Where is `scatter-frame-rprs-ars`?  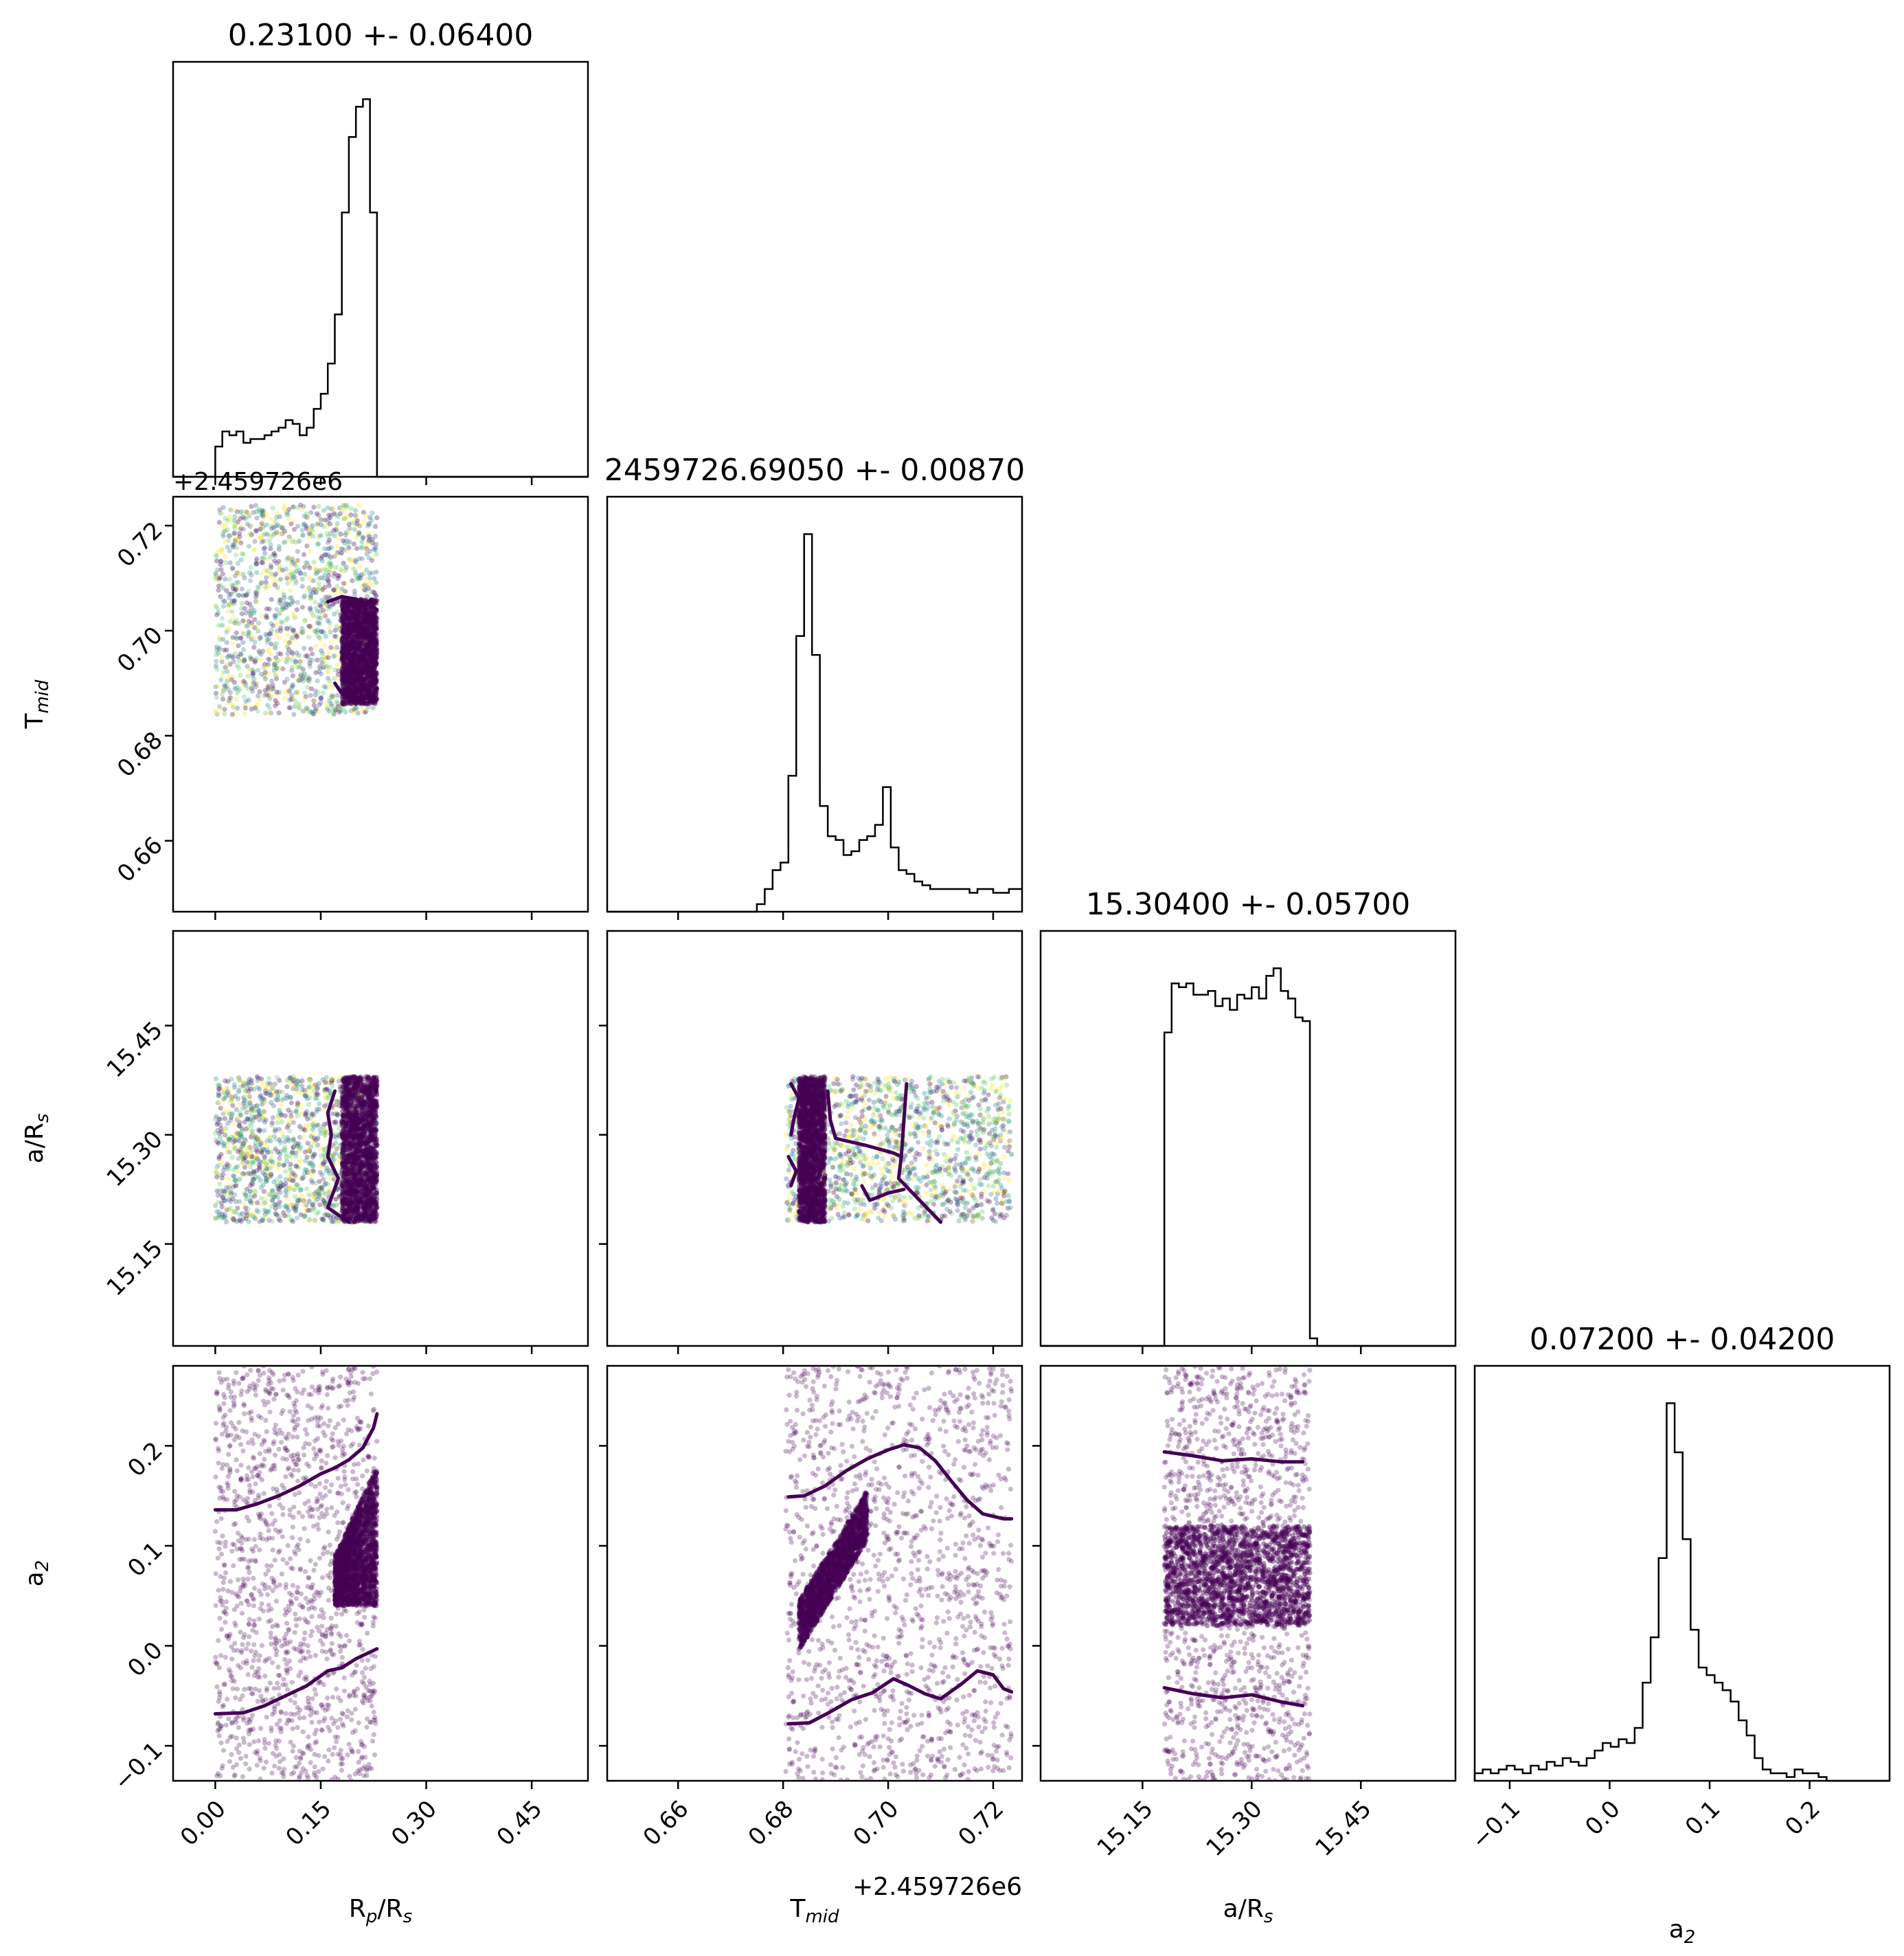 scatter-frame-rprs-ars is located at coordinates (380, 1138).